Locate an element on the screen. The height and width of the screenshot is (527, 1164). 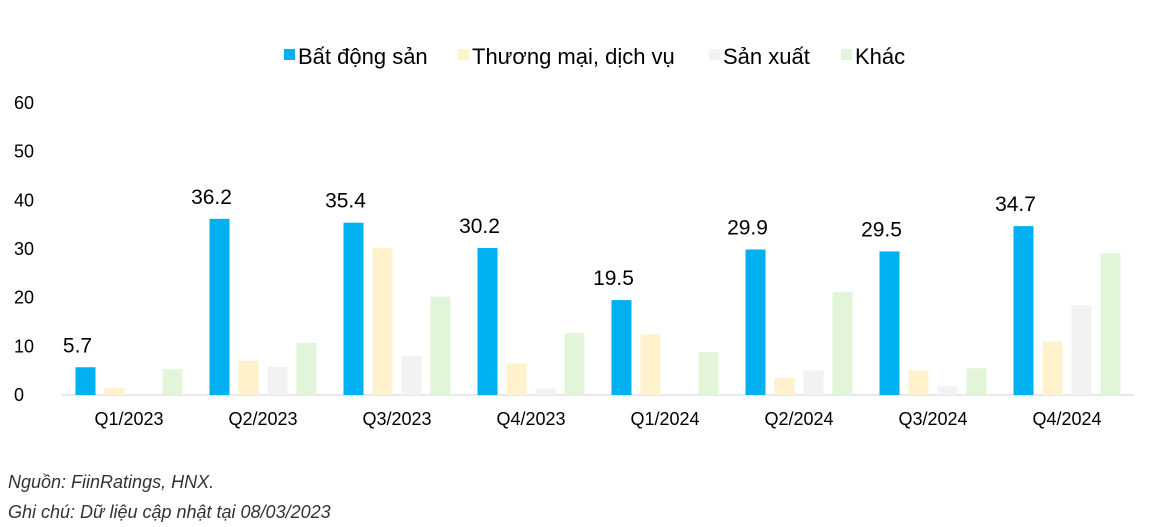
data-label: 5.7 is located at coordinates (77, 345).